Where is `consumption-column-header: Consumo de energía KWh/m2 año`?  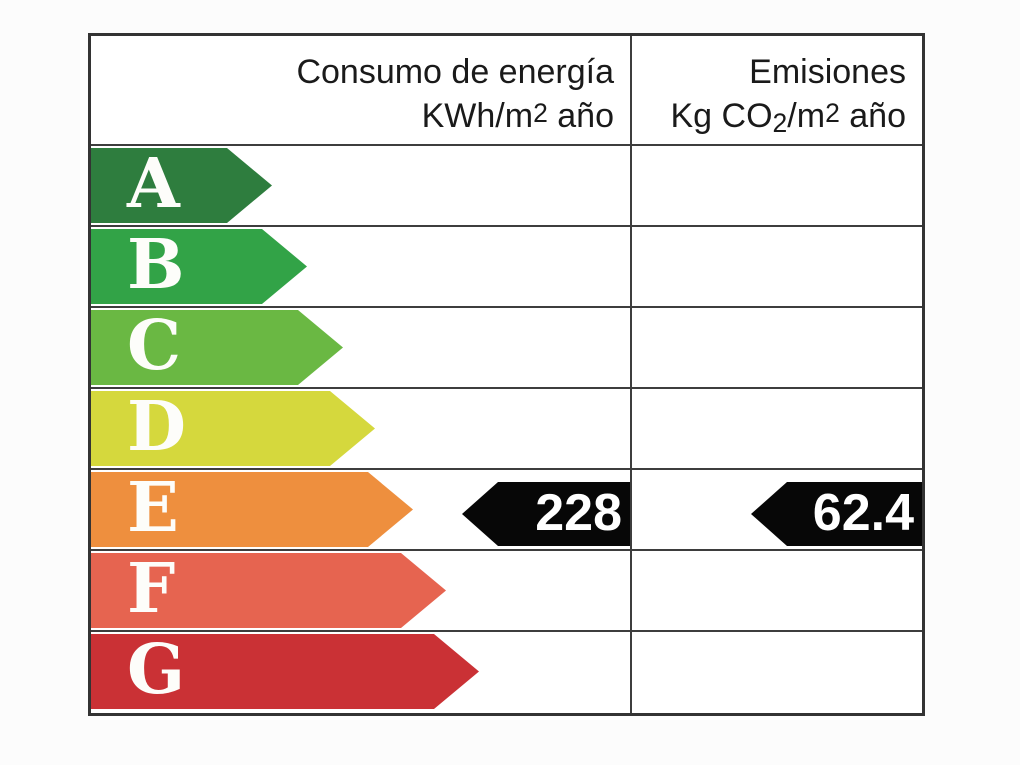
consumption-column-header: Consumo de energía KWh/m2 año is located at coordinates (361, 90).